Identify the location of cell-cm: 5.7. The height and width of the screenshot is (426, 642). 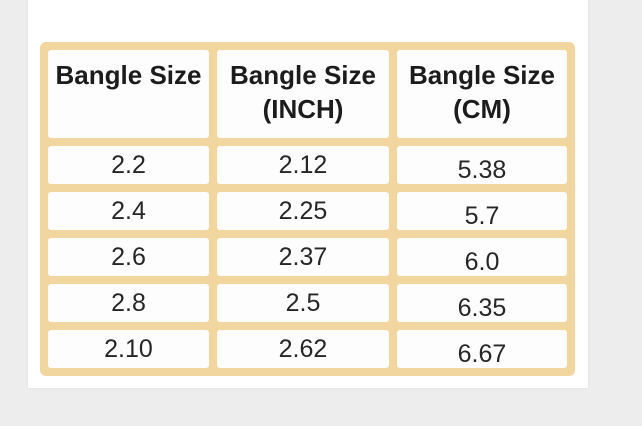
(482, 211).